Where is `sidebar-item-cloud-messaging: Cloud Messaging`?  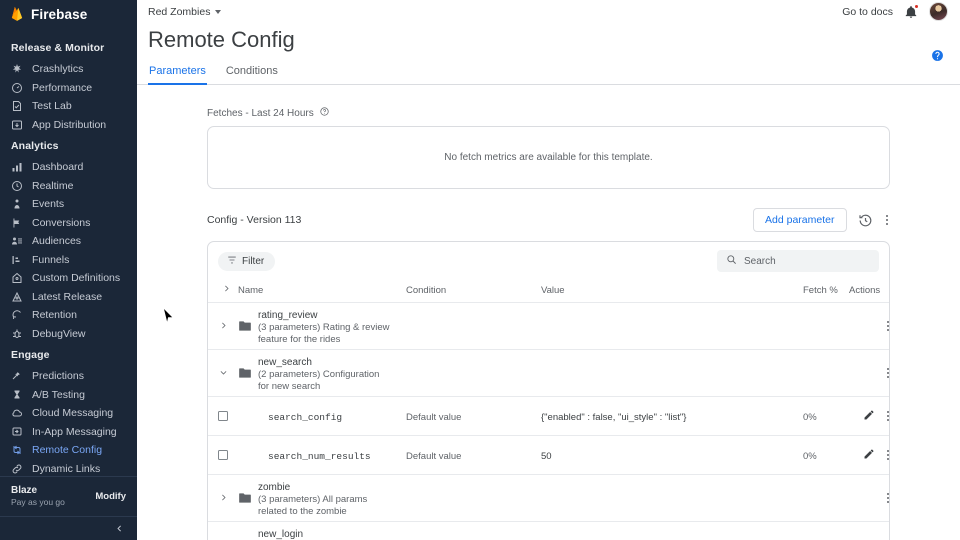 sidebar-item-cloud-messaging: Cloud Messaging is located at coordinates (68, 413).